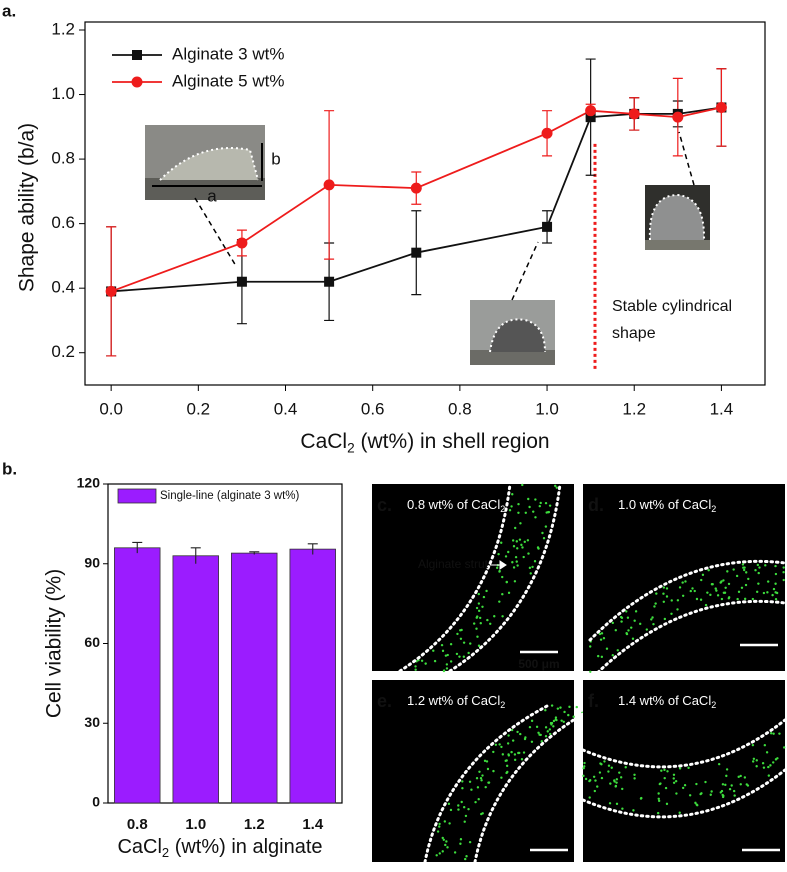  Describe the element at coordinates (664, 504) in the screenshot. I see `caption-text: 1.0 wt% of CaCl` at that location.